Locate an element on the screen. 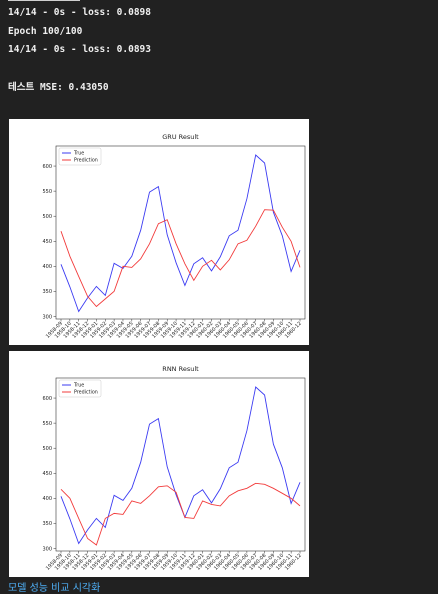 This screenshot has height=594, width=438. rnn-legend-true-label: True is located at coordinates (78, 386).